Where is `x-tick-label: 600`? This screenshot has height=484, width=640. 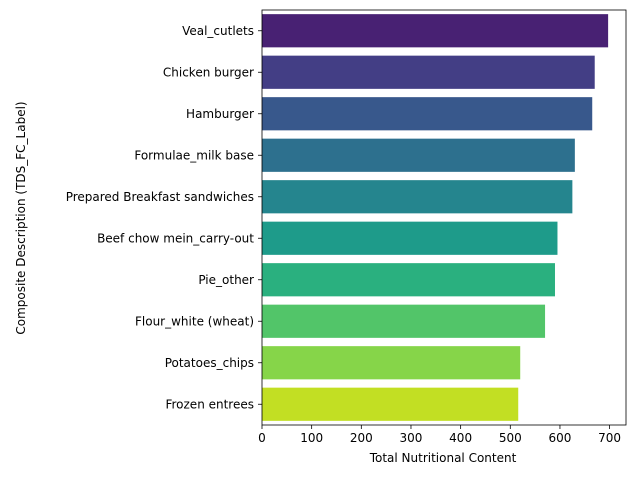 x-tick-label: 600 is located at coordinates (560, 438).